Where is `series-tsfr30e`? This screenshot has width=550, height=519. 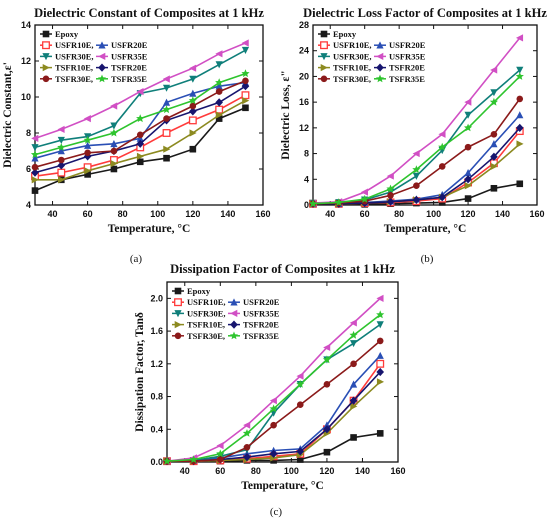
series-tsfr30e is located at coordinates (416, 151).